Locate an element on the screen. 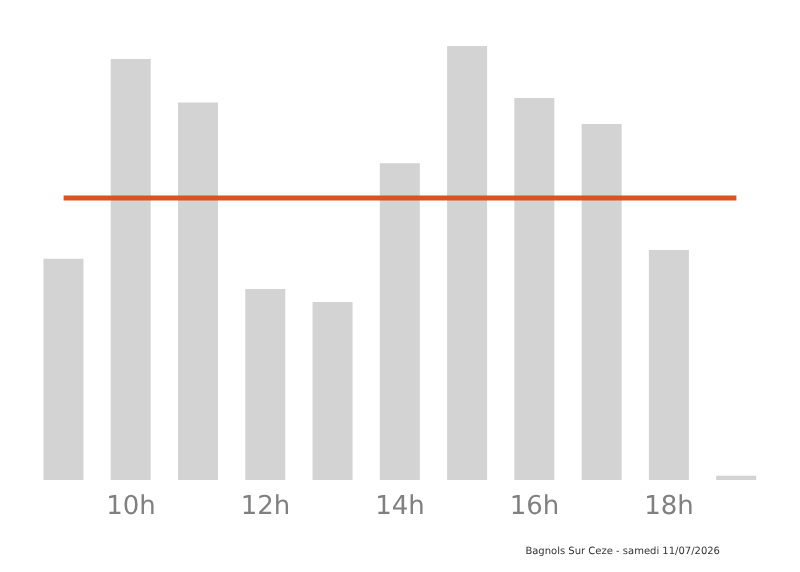 This screenshot has height=572, width=800. x-tick-label: 18h is located at coordinates (669, 507).